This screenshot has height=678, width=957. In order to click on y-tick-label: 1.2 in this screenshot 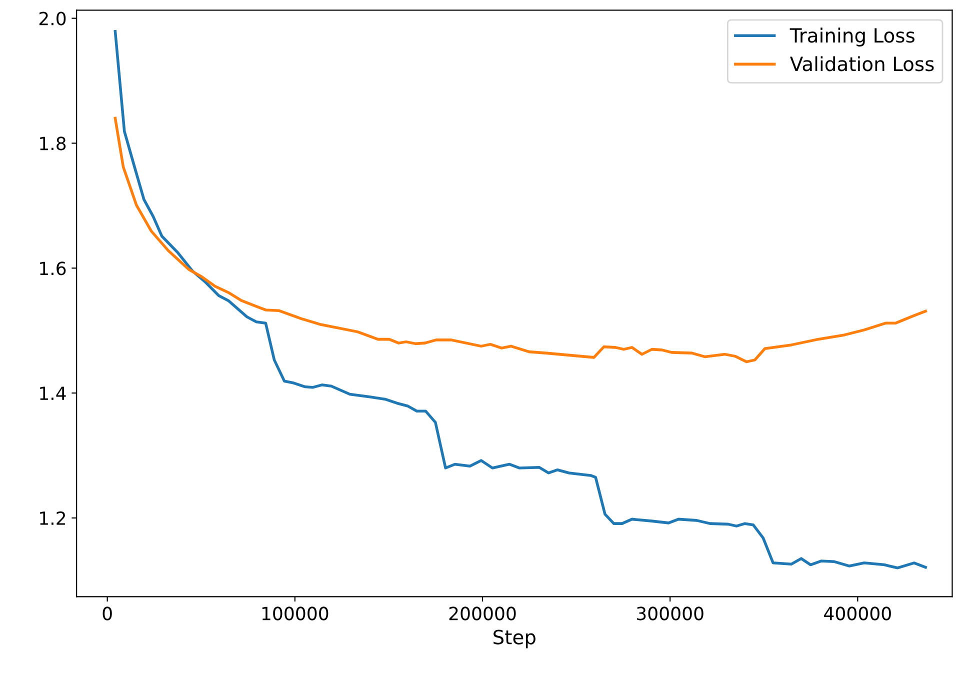, I will do `click(53, 518)`.